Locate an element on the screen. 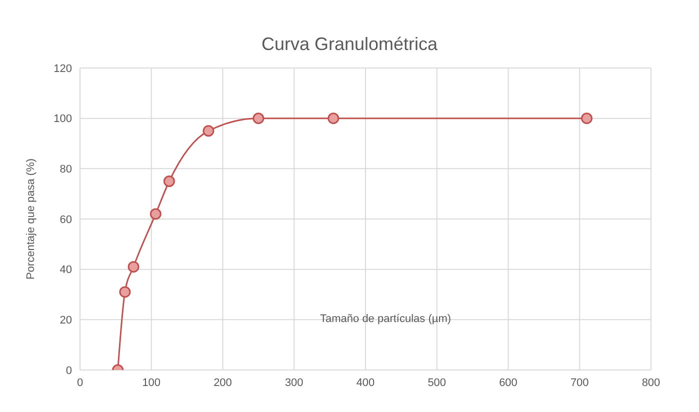 The image size is (699, 412). x-tick-label: 600 is located at coordinates (508, 382).